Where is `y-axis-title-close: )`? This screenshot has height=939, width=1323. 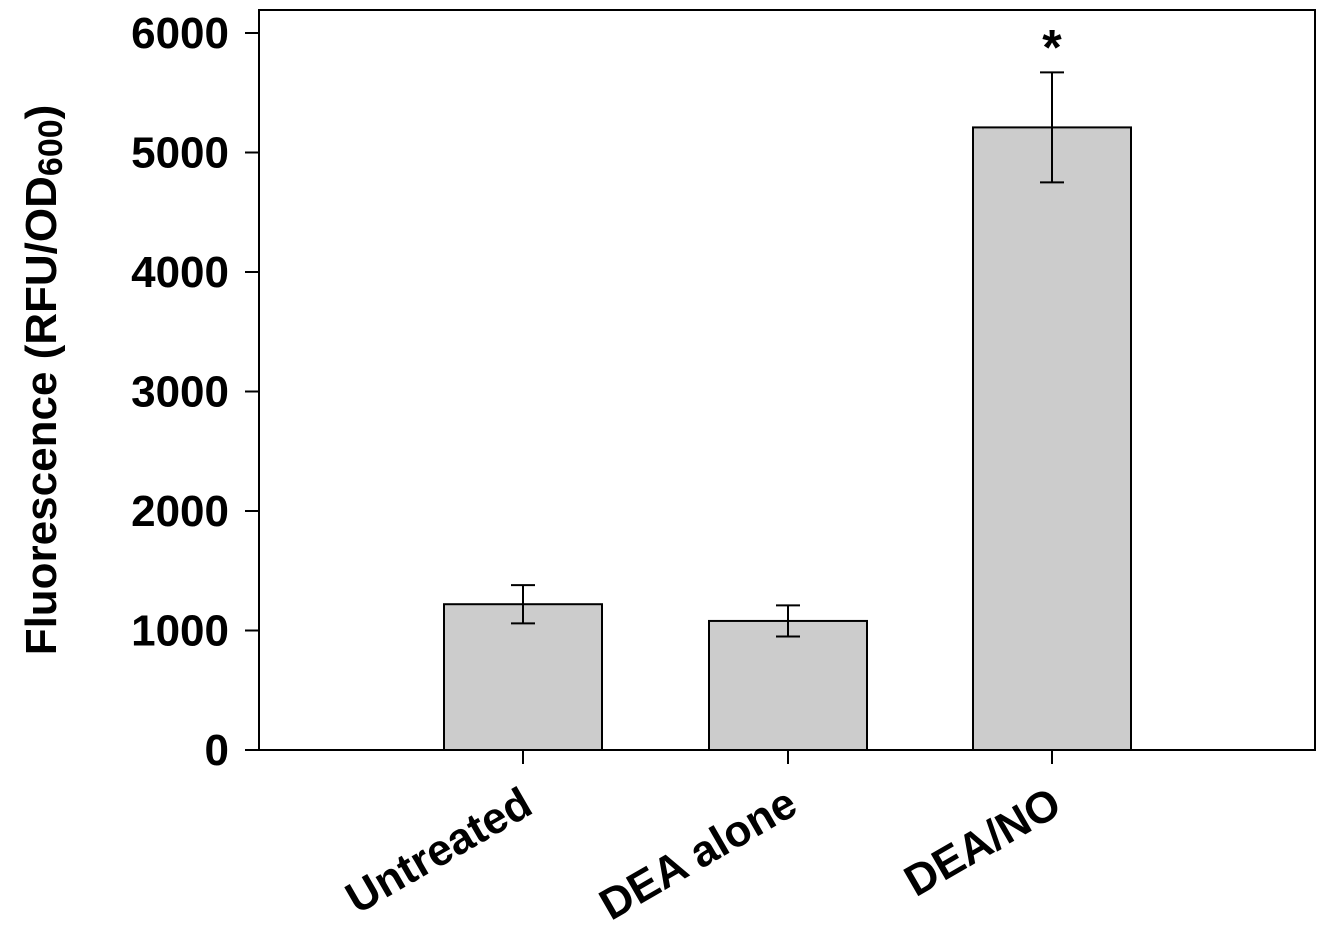
y-axis-title-close: ) is located at coordinates (41, 112).